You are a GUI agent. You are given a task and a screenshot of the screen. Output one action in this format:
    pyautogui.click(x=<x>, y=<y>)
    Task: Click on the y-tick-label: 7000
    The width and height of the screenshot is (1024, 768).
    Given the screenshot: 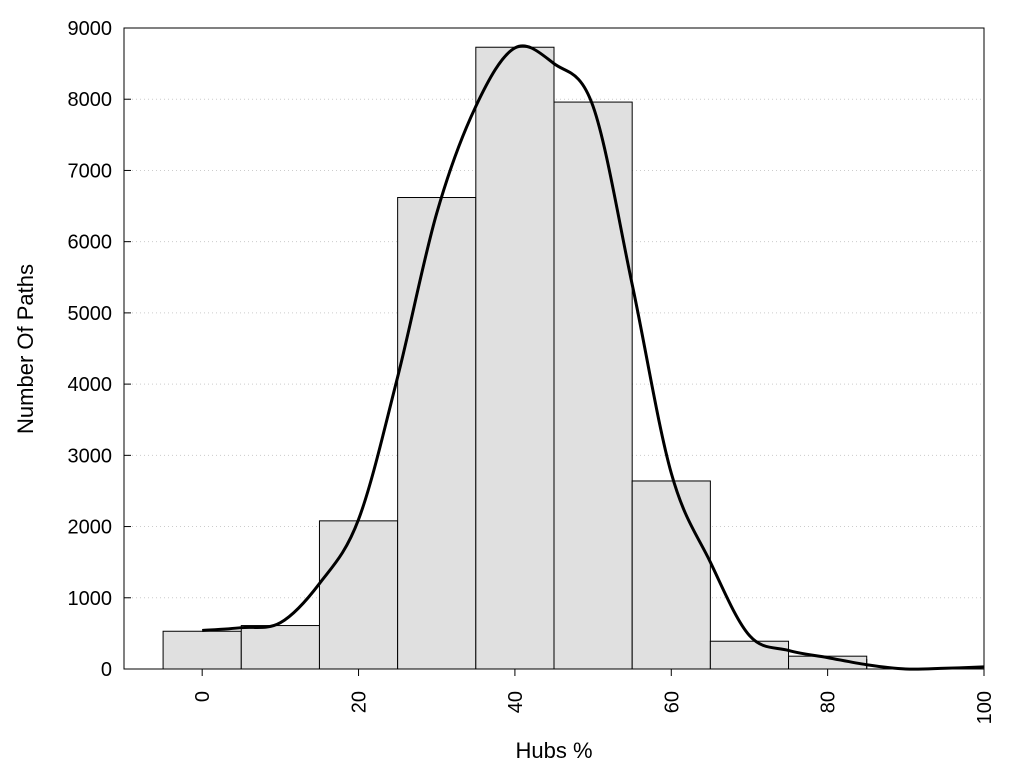 What is the action you would take?
    pyautogui.click(x=90, y=171)
    